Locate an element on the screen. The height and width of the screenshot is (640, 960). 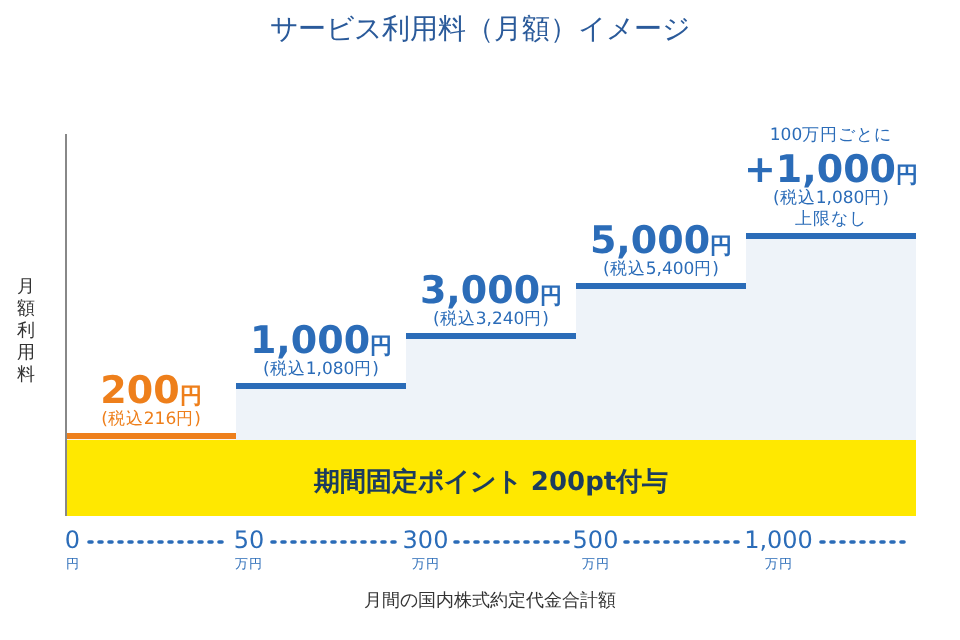
data-label: 3,000円 (税込3,240円) is located at coordinates (491, 299).